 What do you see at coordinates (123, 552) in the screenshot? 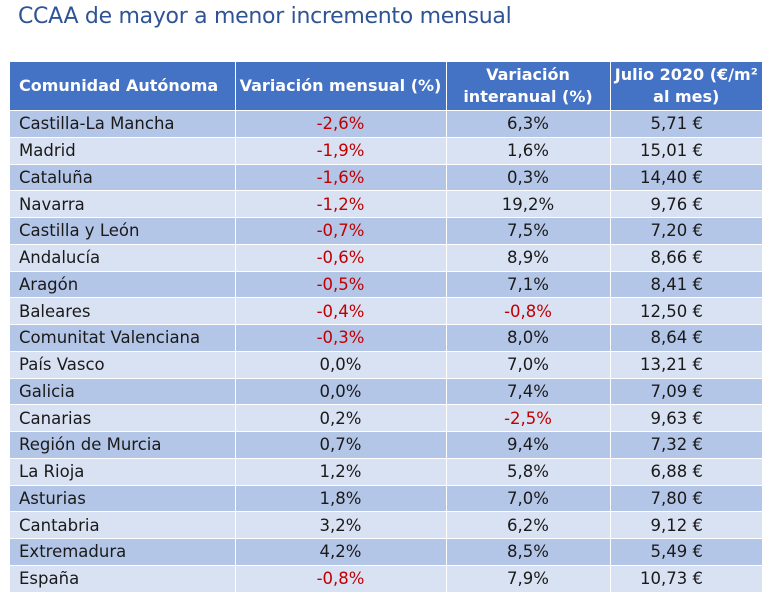
I see `cell-comunidad: Extremadura` at bounding box center [123, 552].